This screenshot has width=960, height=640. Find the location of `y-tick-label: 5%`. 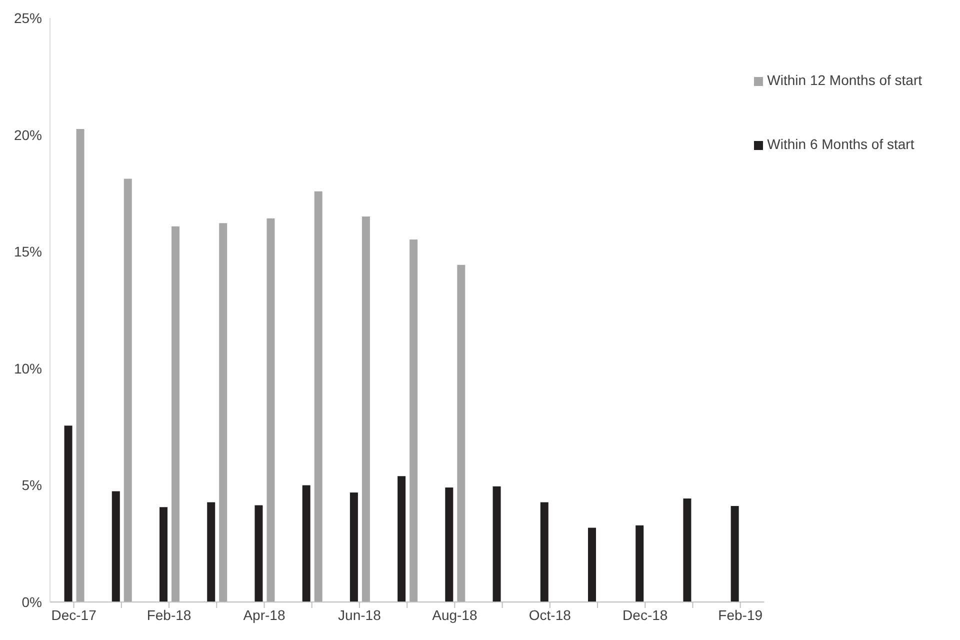

y-tick-label: 5% is located at coordinates (32, 485).